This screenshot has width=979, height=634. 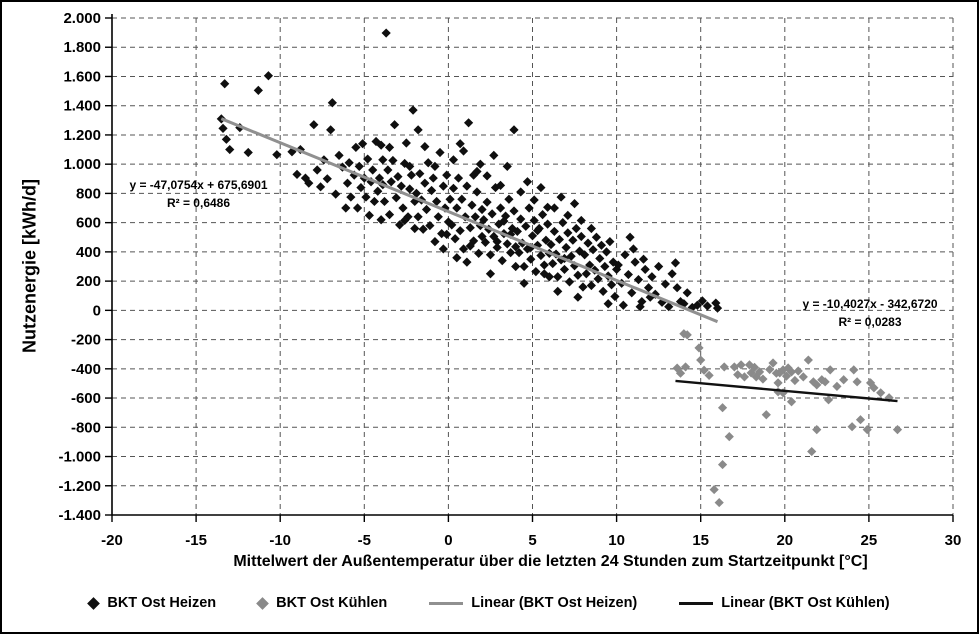 I want to click on y-tick-label: -1.000, so click(x=79, y=457).